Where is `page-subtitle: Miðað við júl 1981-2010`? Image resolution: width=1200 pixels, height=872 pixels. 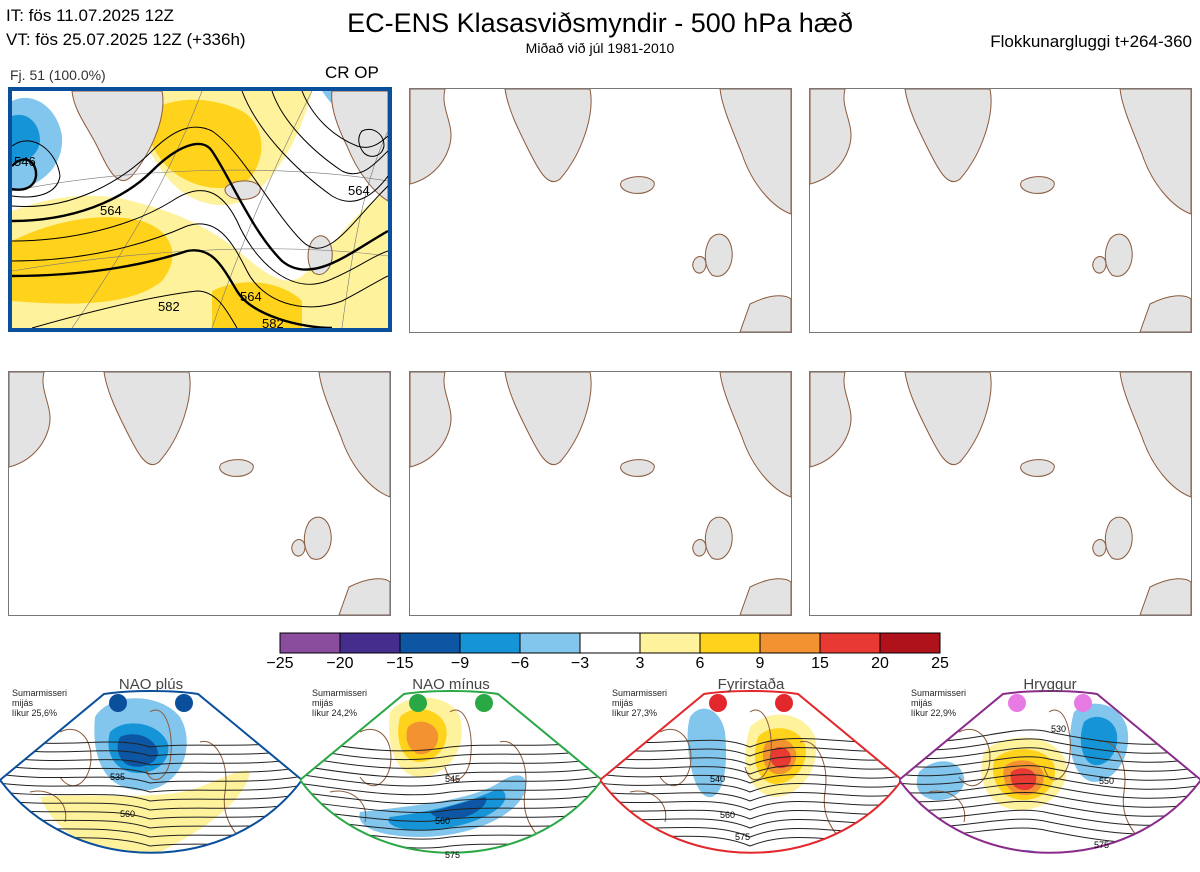 page-subtitle: Miðað við júl 1981-2010 is located at coordinates (600, 48).